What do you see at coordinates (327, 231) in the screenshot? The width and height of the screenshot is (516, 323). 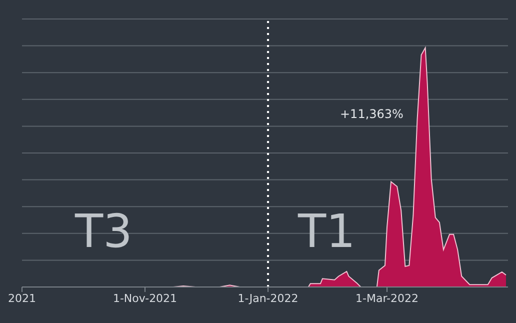 I see `annotation: T1` at bounding box center [327, 231].